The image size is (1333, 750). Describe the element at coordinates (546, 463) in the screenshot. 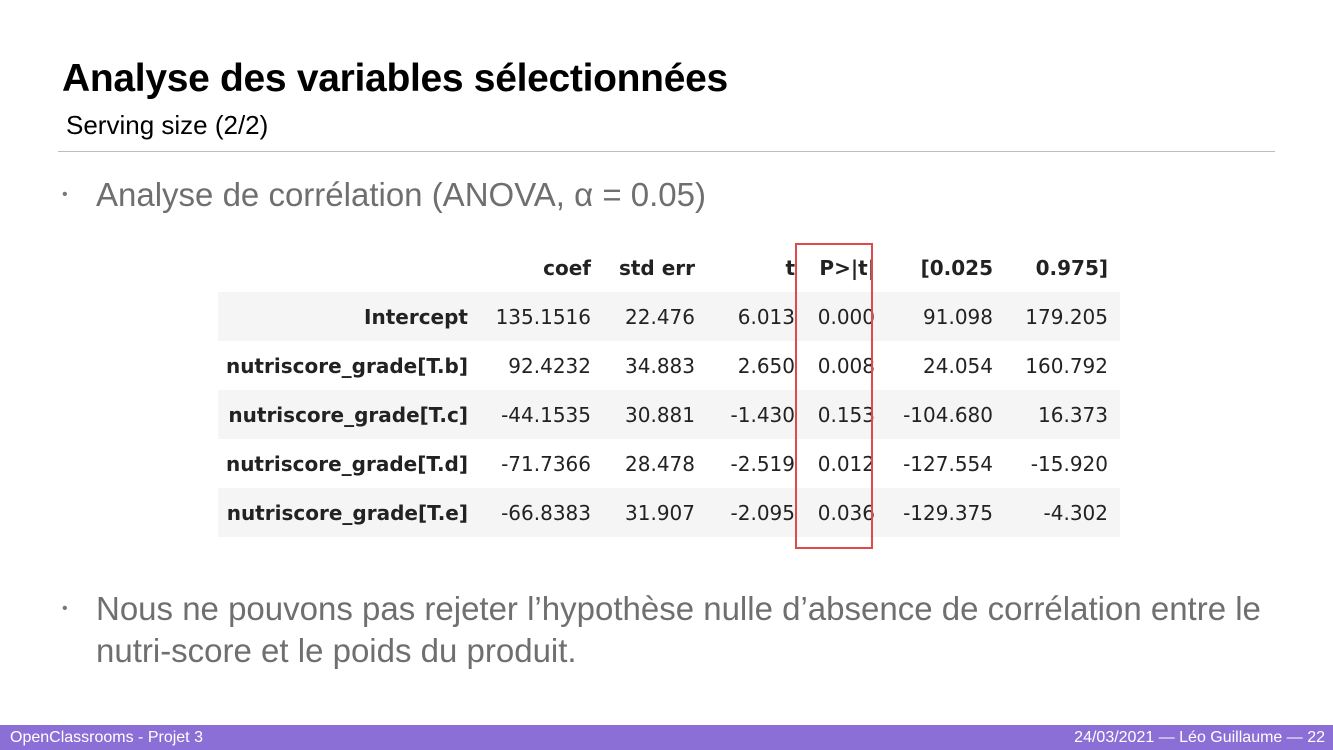

I see `cell-coef: -71.7366` at that location.